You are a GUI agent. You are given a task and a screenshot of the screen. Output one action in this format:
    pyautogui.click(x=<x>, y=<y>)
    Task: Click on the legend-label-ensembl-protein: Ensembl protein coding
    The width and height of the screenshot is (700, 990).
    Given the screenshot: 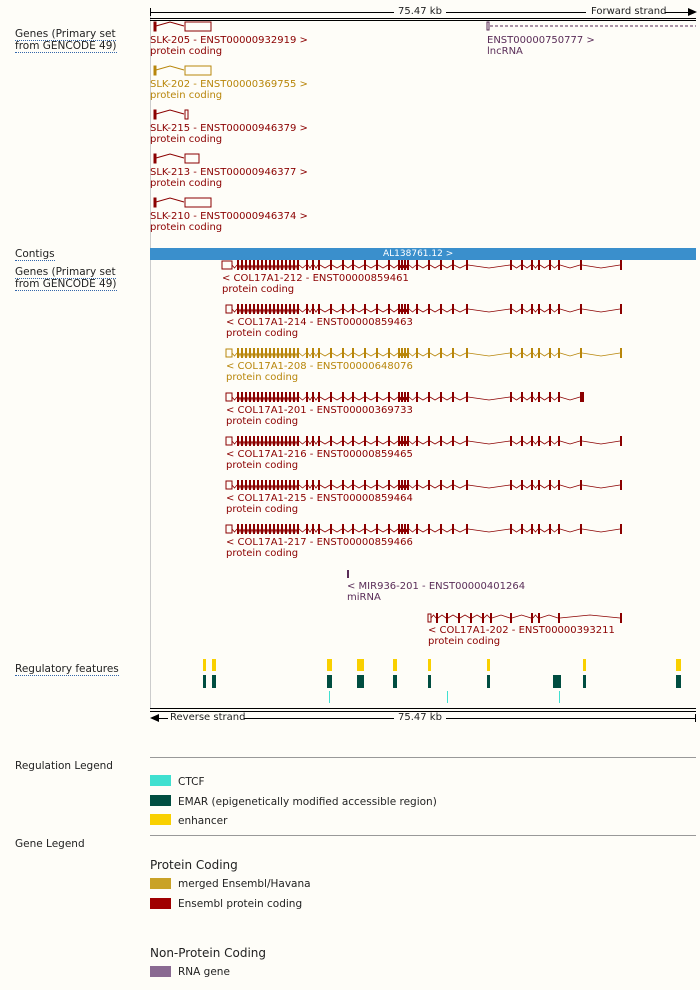 What is the action you would take?
    pyautogui.click(x=240, y=904)
    